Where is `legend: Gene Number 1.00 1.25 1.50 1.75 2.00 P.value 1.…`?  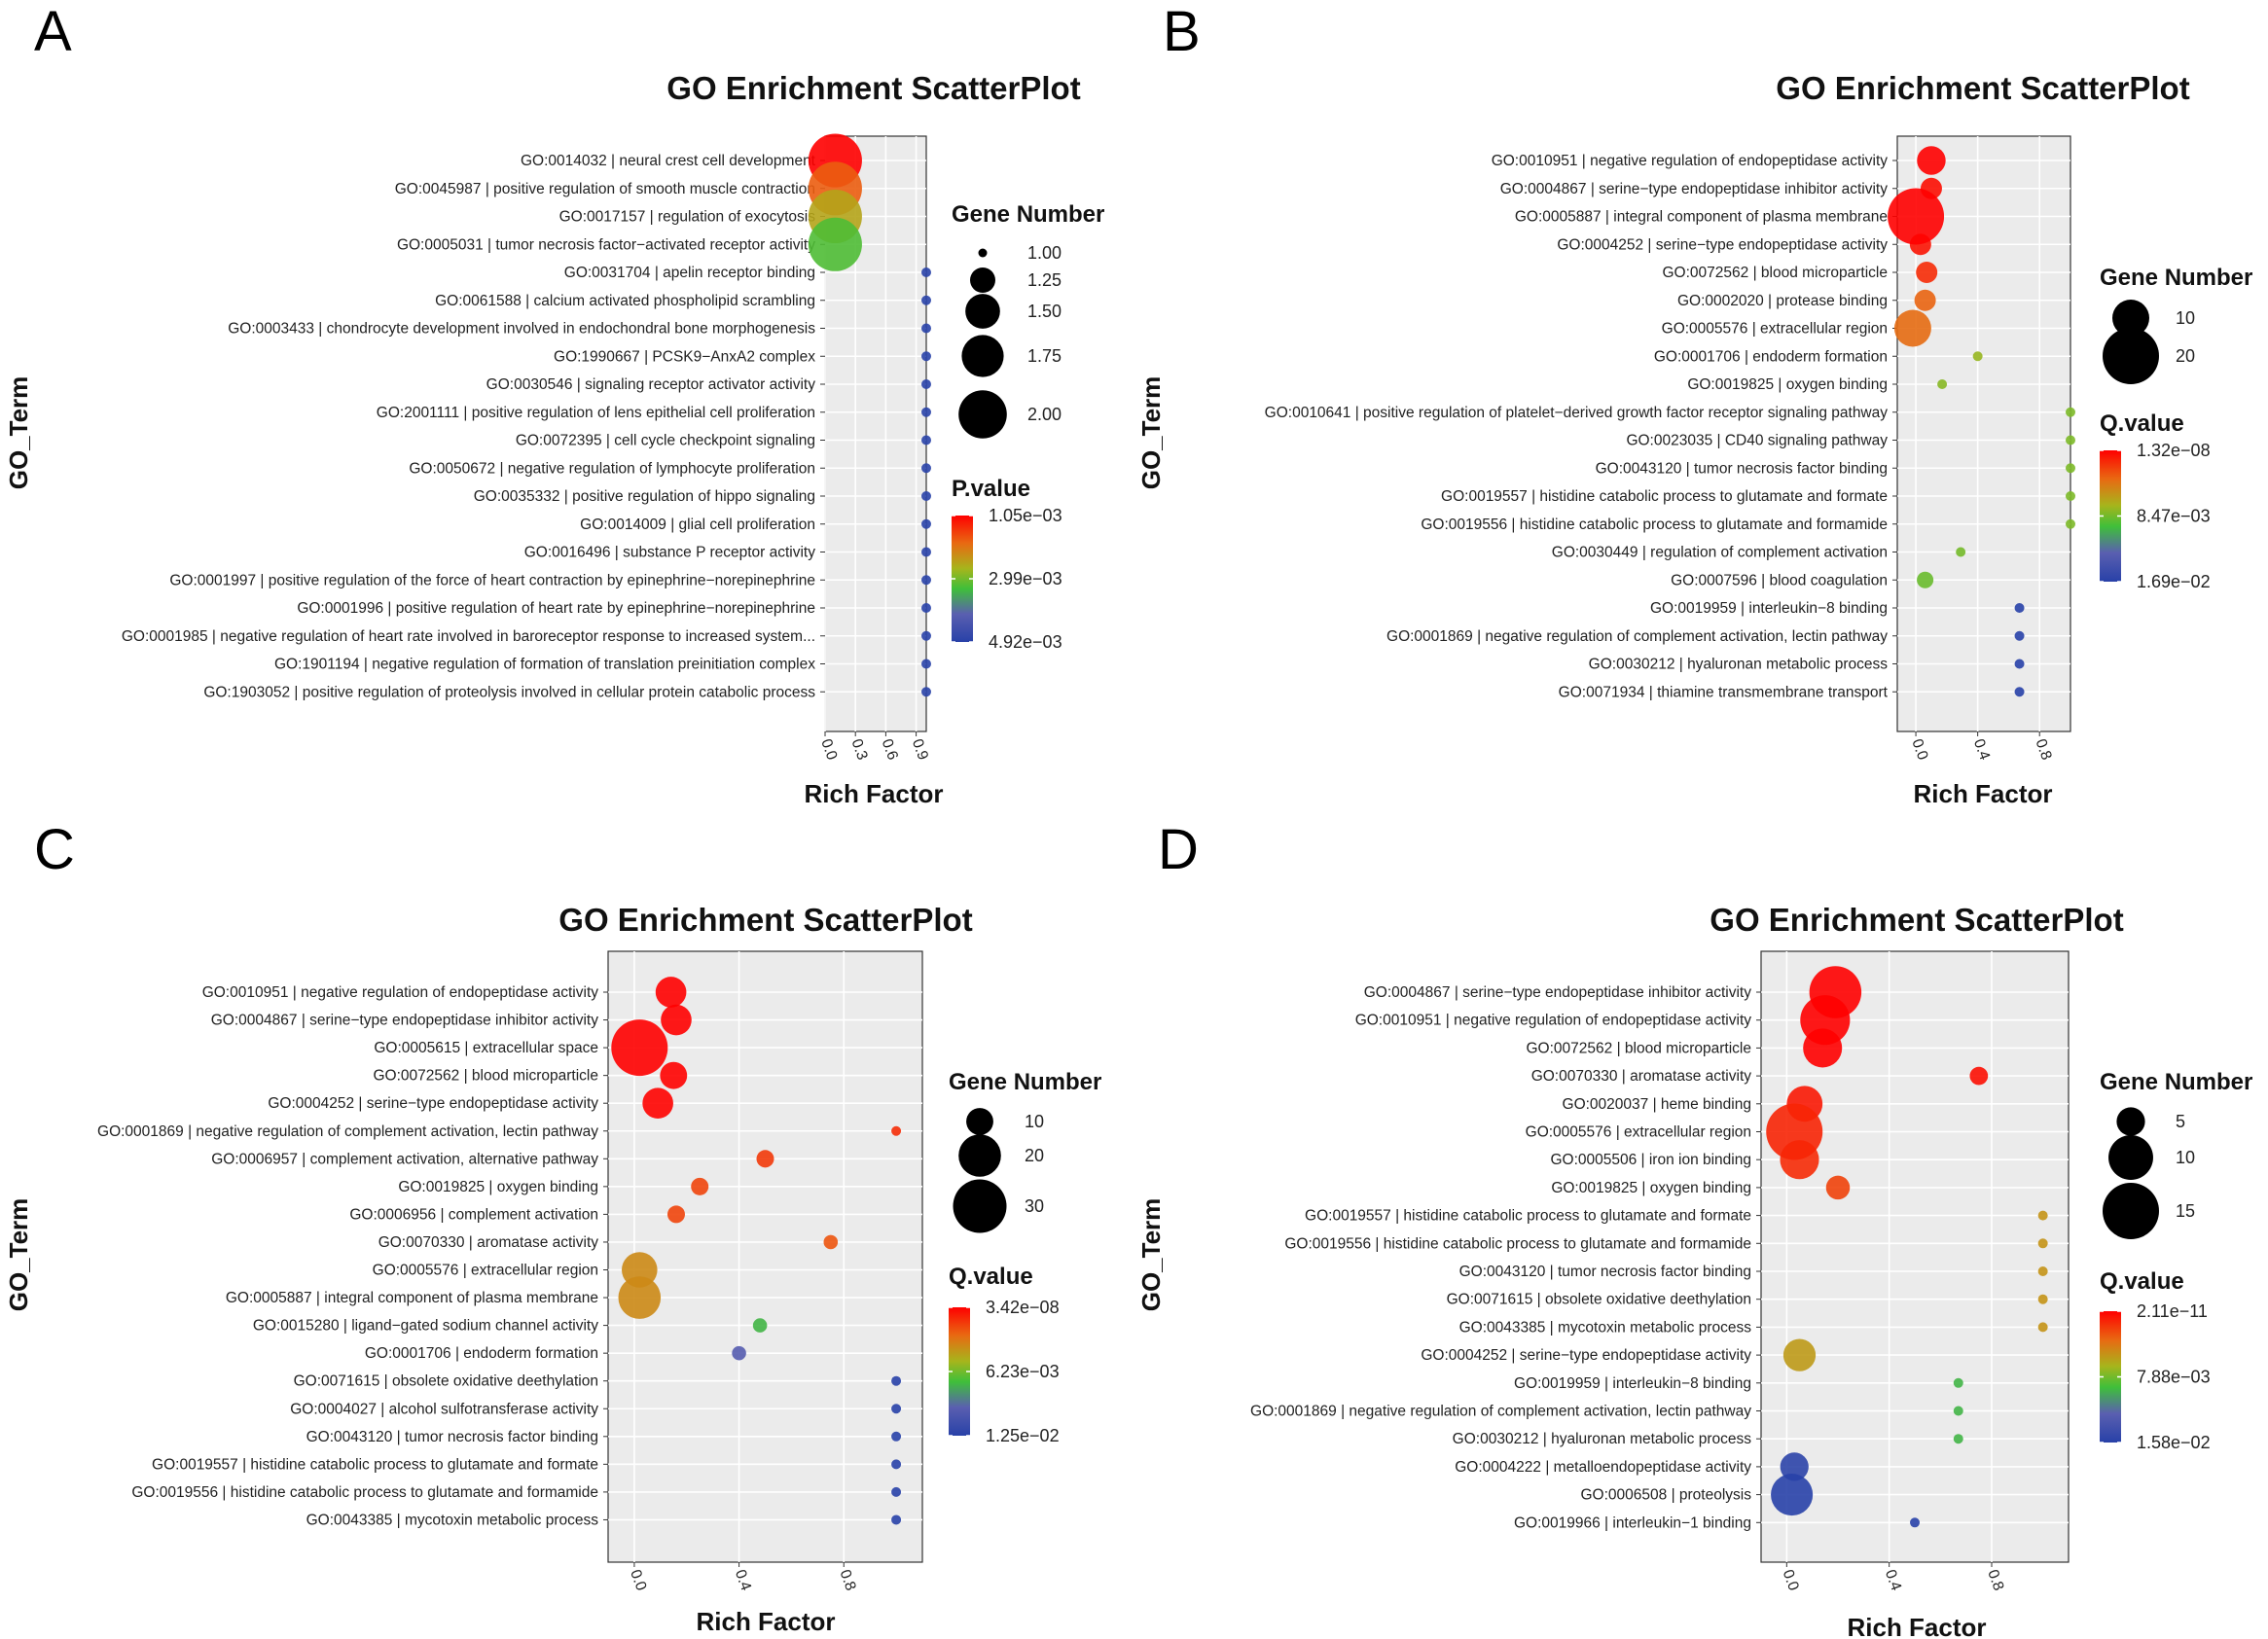 legend: Gene Number 1.00 1.25 1.50 1.75 2.00 P.value 1.… is located at coordinates (1028, 426).